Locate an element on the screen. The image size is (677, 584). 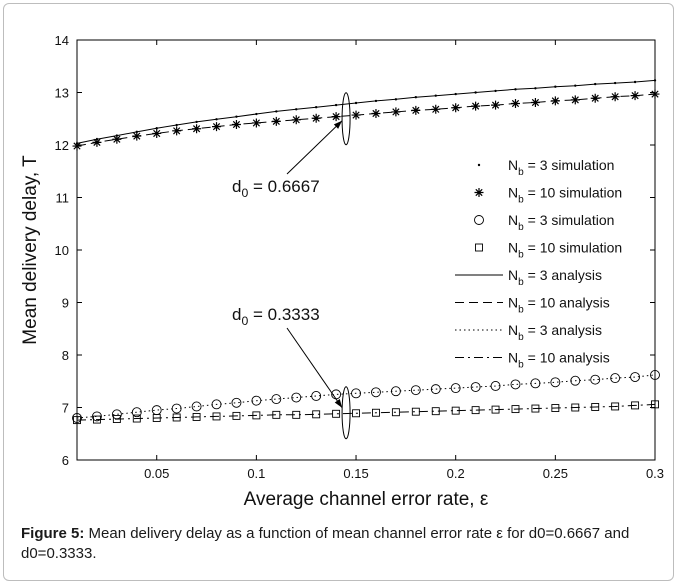
series-dashdot is located at coordinates (366, 412).